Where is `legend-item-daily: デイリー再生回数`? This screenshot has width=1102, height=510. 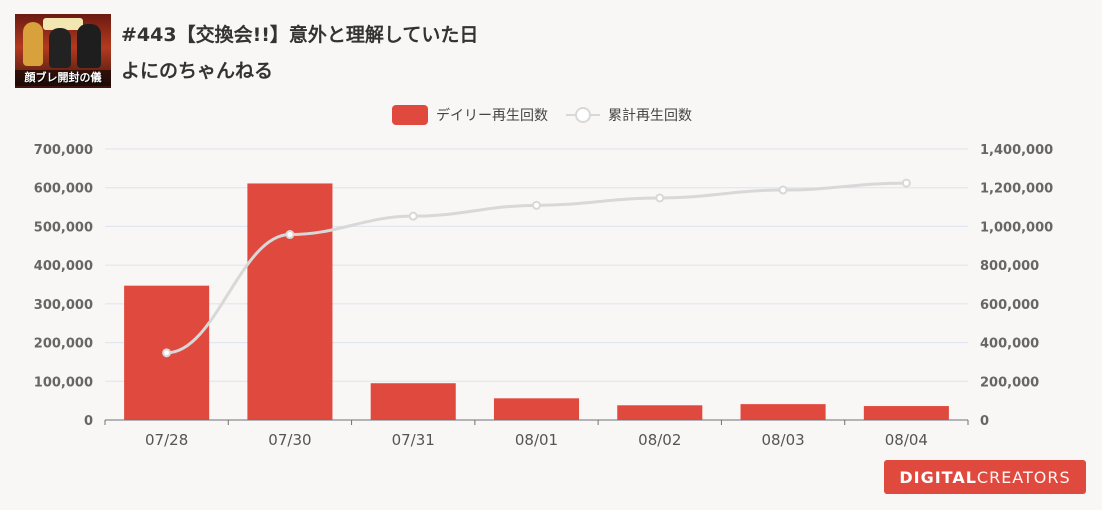
legend-item-daily: デイリー再生回数 is located at coordinates (470, 115).